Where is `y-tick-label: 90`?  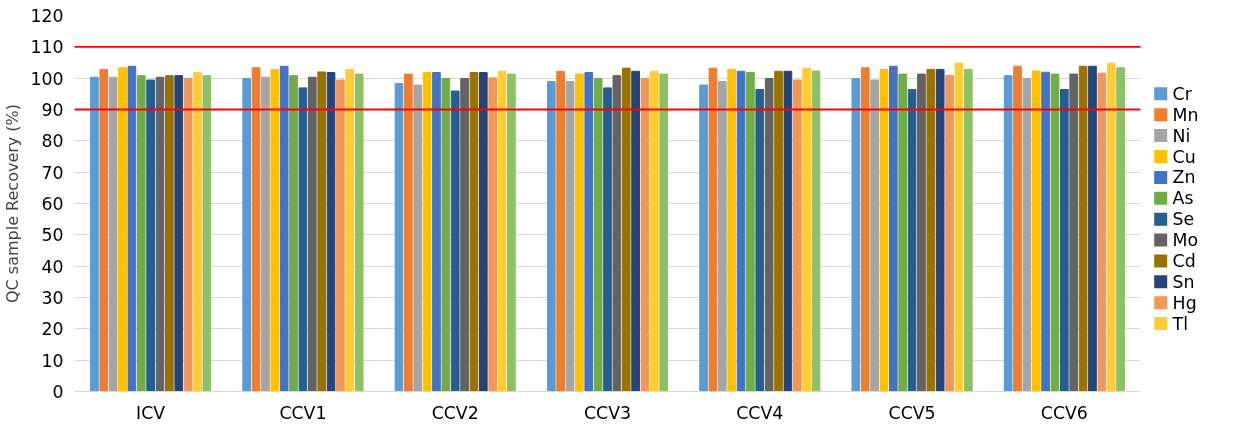
y-tick-label: 90 is located at coordinates (52, 110).